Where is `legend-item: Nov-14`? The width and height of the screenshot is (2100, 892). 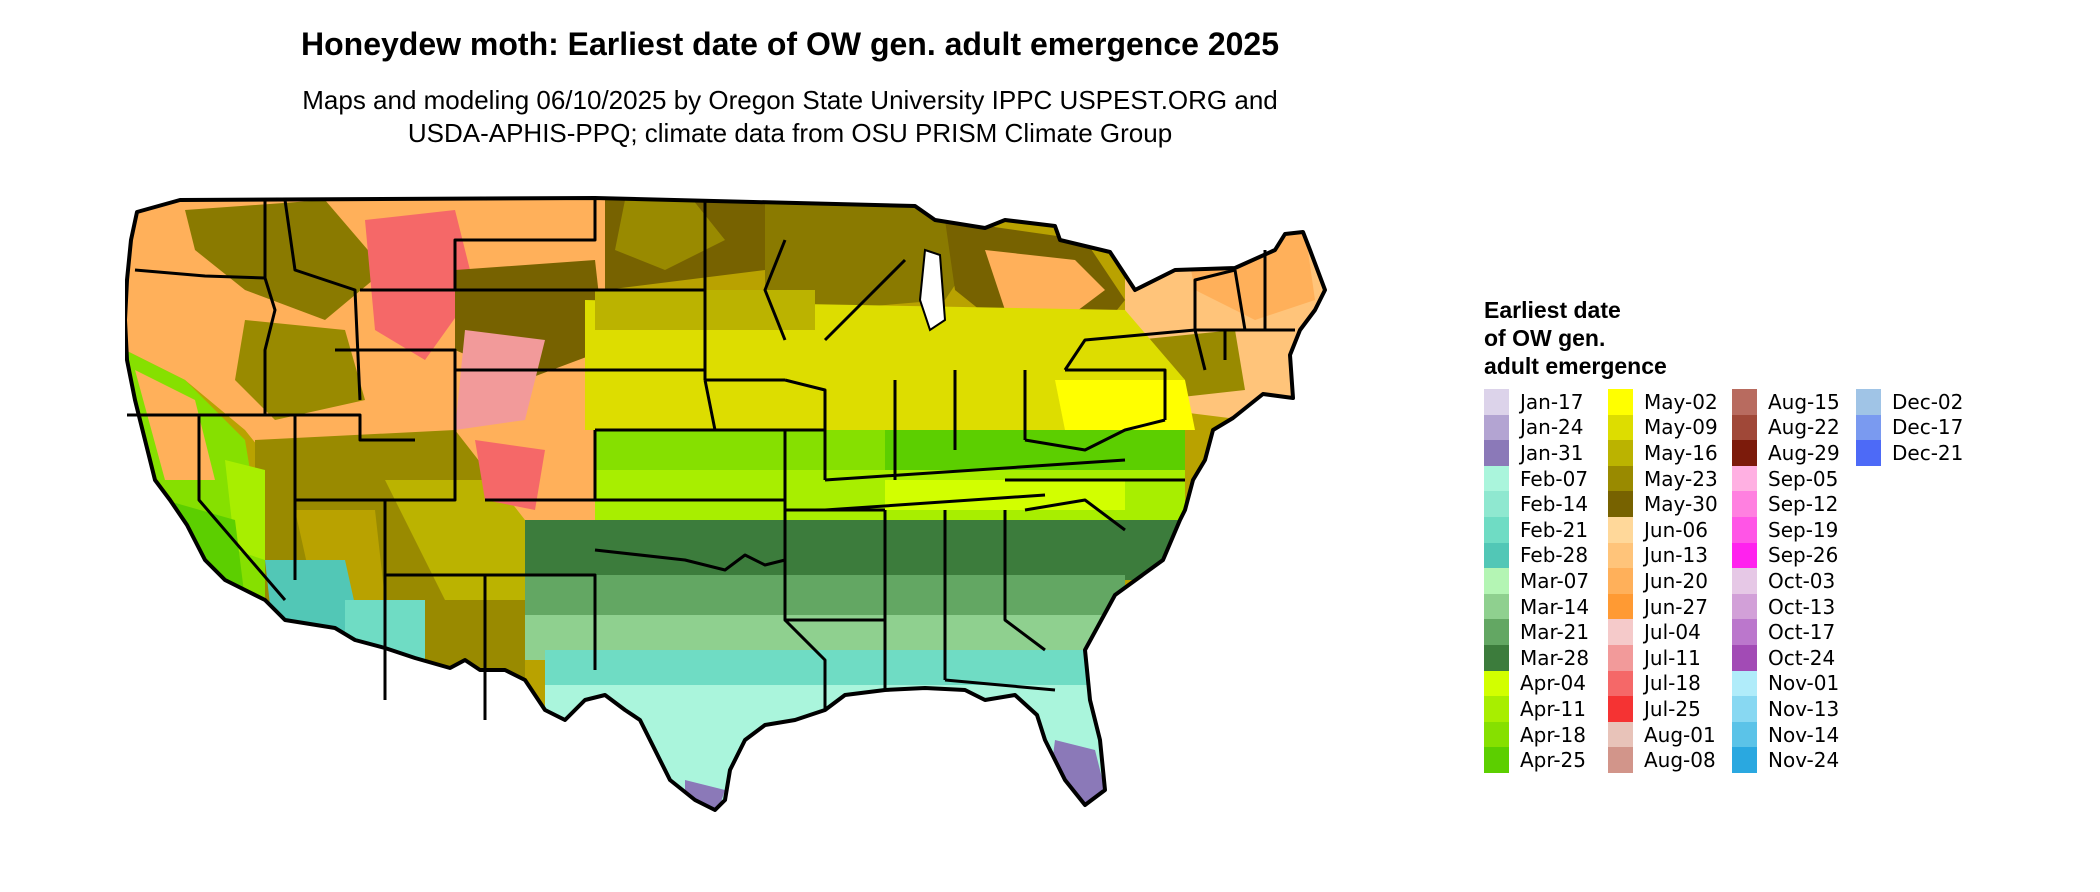 legend-item: Nov-14 is located at coordinates (1786, 734).